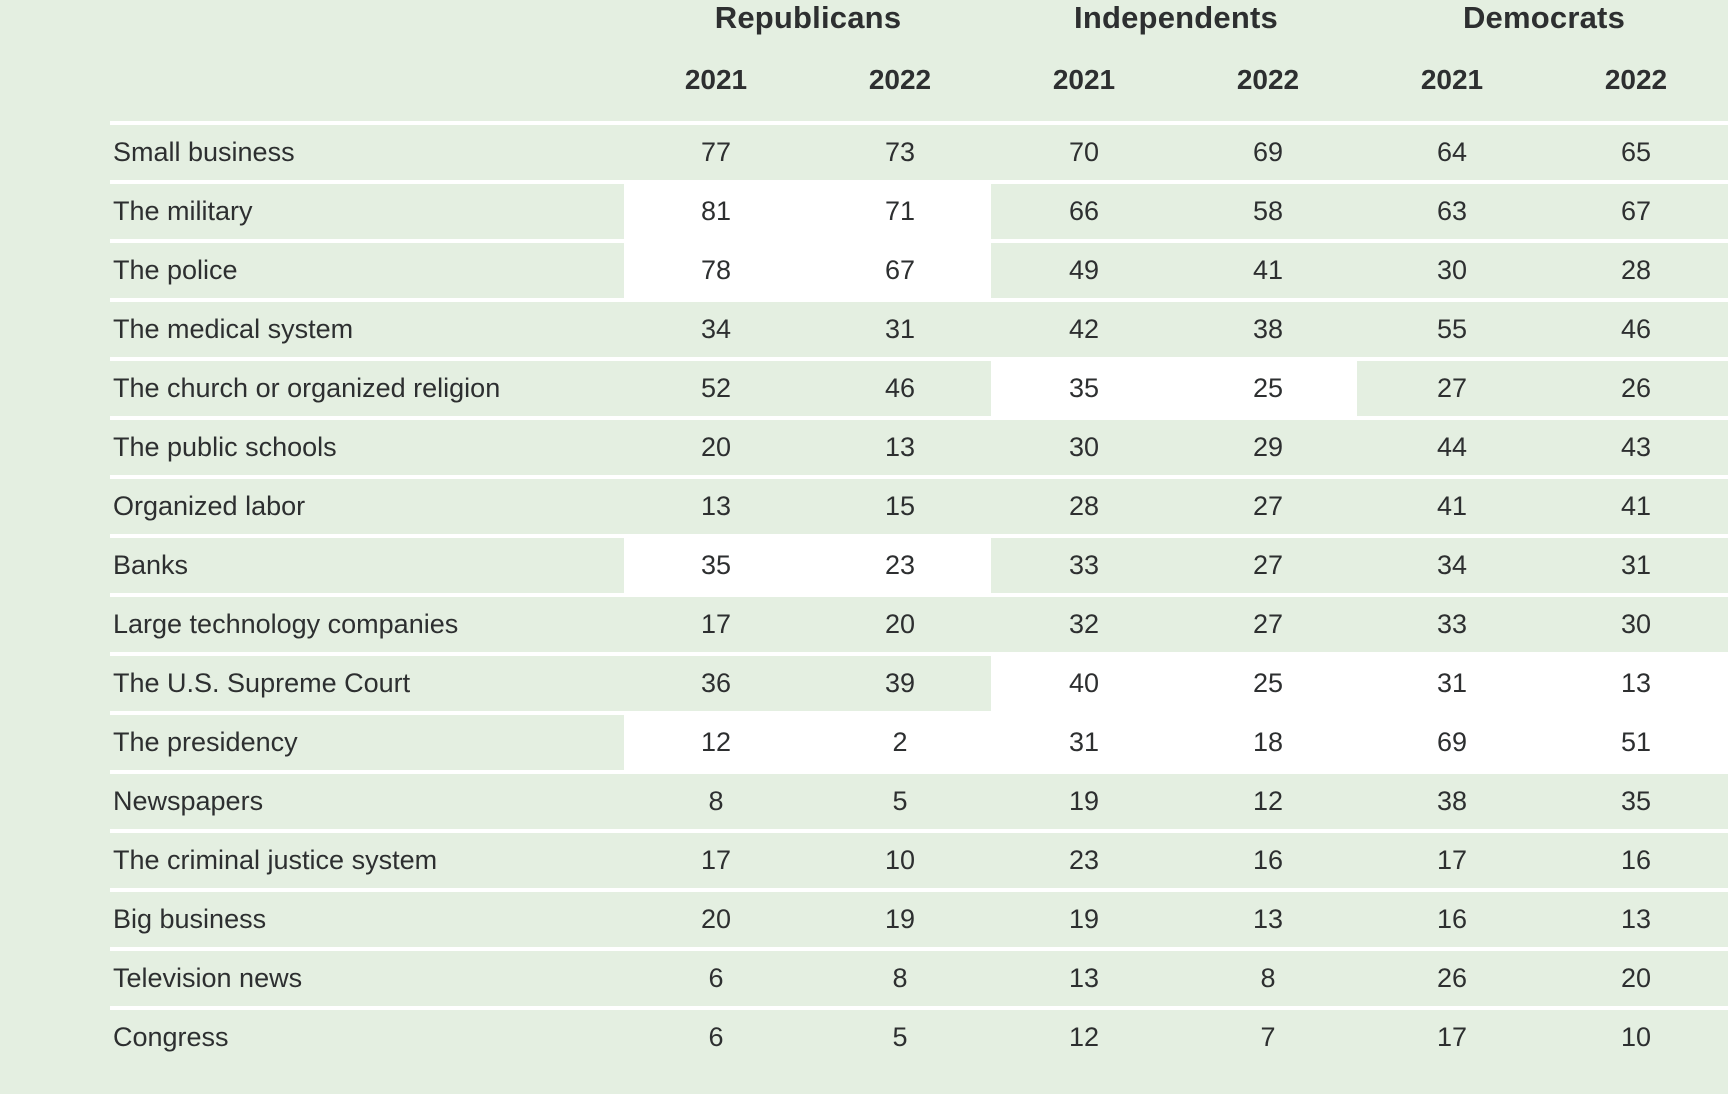 The image size is (1728, 1094). Describe the element at coordinates (864, 978) in the screenshot. I see `table-row: Television news 6 8 13 8 26 20` at that location.